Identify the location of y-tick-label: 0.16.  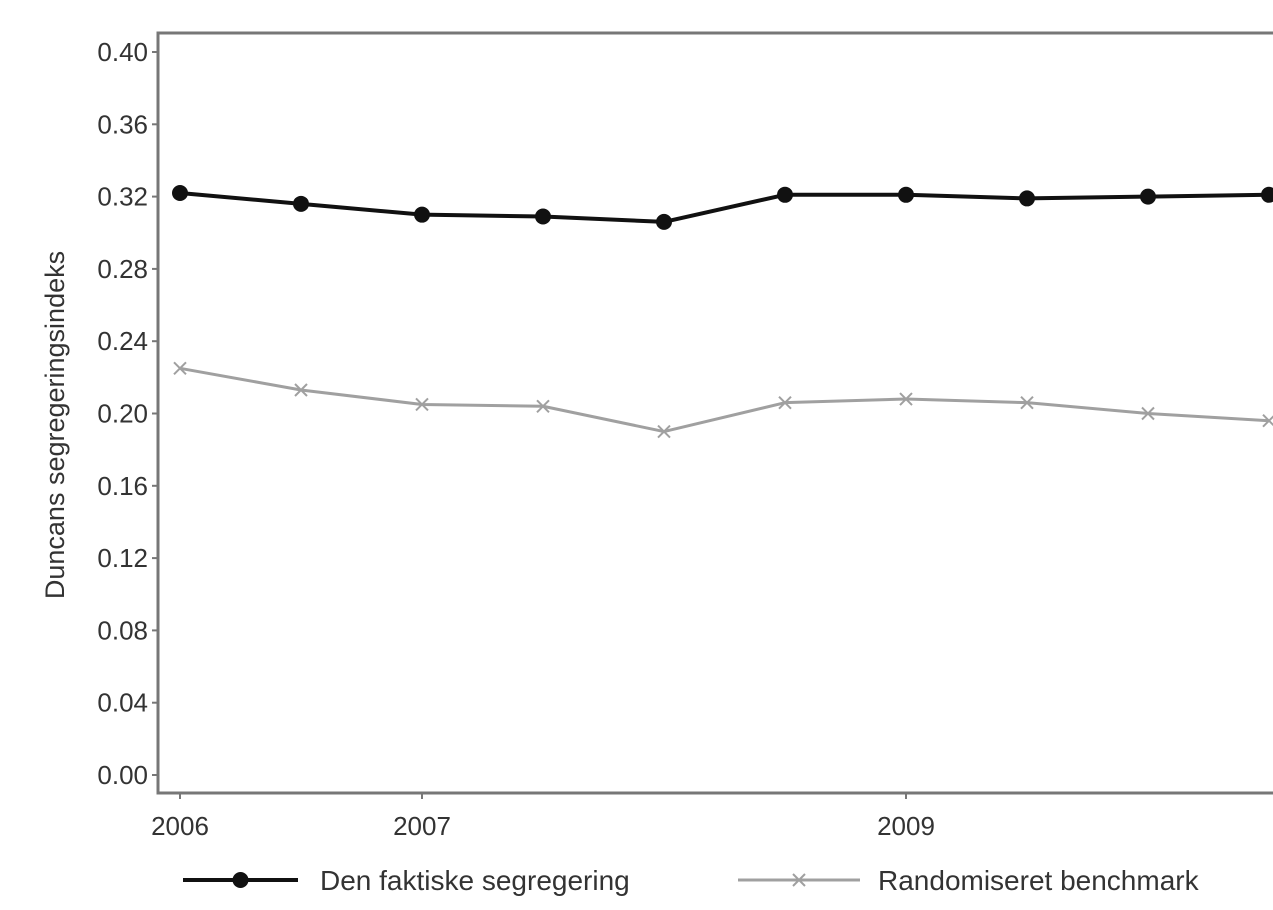
(122, 486).